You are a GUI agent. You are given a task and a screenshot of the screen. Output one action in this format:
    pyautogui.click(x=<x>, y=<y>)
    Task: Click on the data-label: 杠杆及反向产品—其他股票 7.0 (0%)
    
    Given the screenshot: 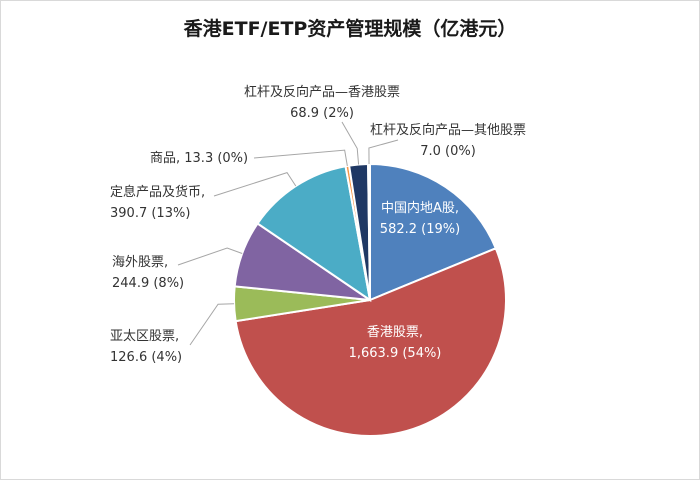 What is the action you would take?
    pyautogui.click(x=448, y=140)
    